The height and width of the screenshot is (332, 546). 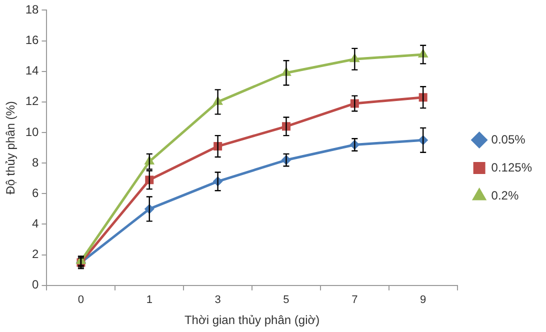 I want to click on x-tick-label: 9, so click(x=423, y=300).